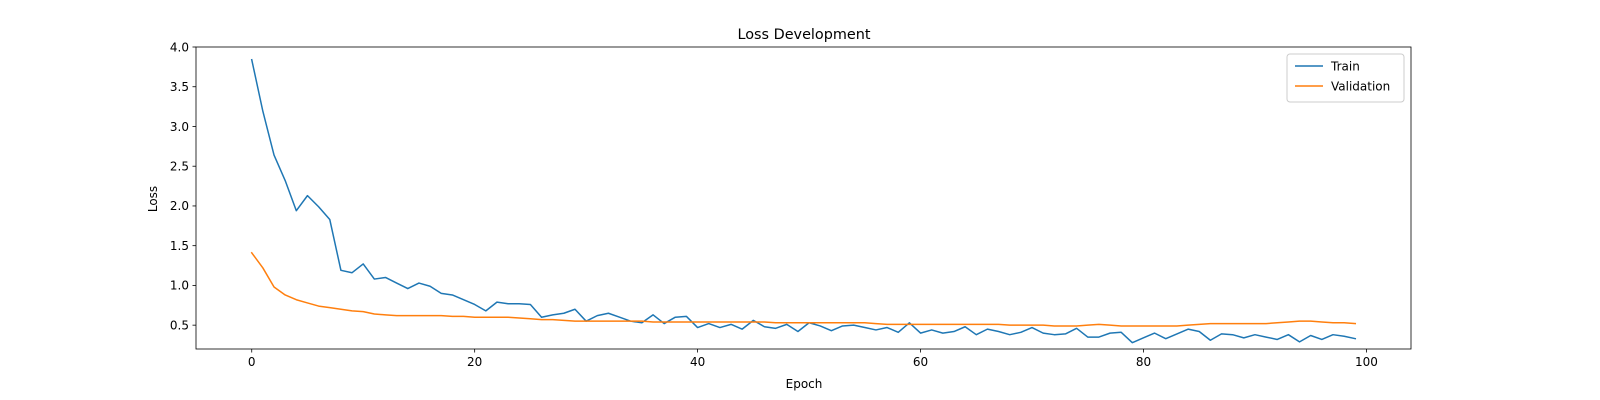 The image size is (1600, 400). What do you see at coordinates (252, 362) in the screenshot?
I see `x-tick-label: 0` at bounding box center [252, 362].